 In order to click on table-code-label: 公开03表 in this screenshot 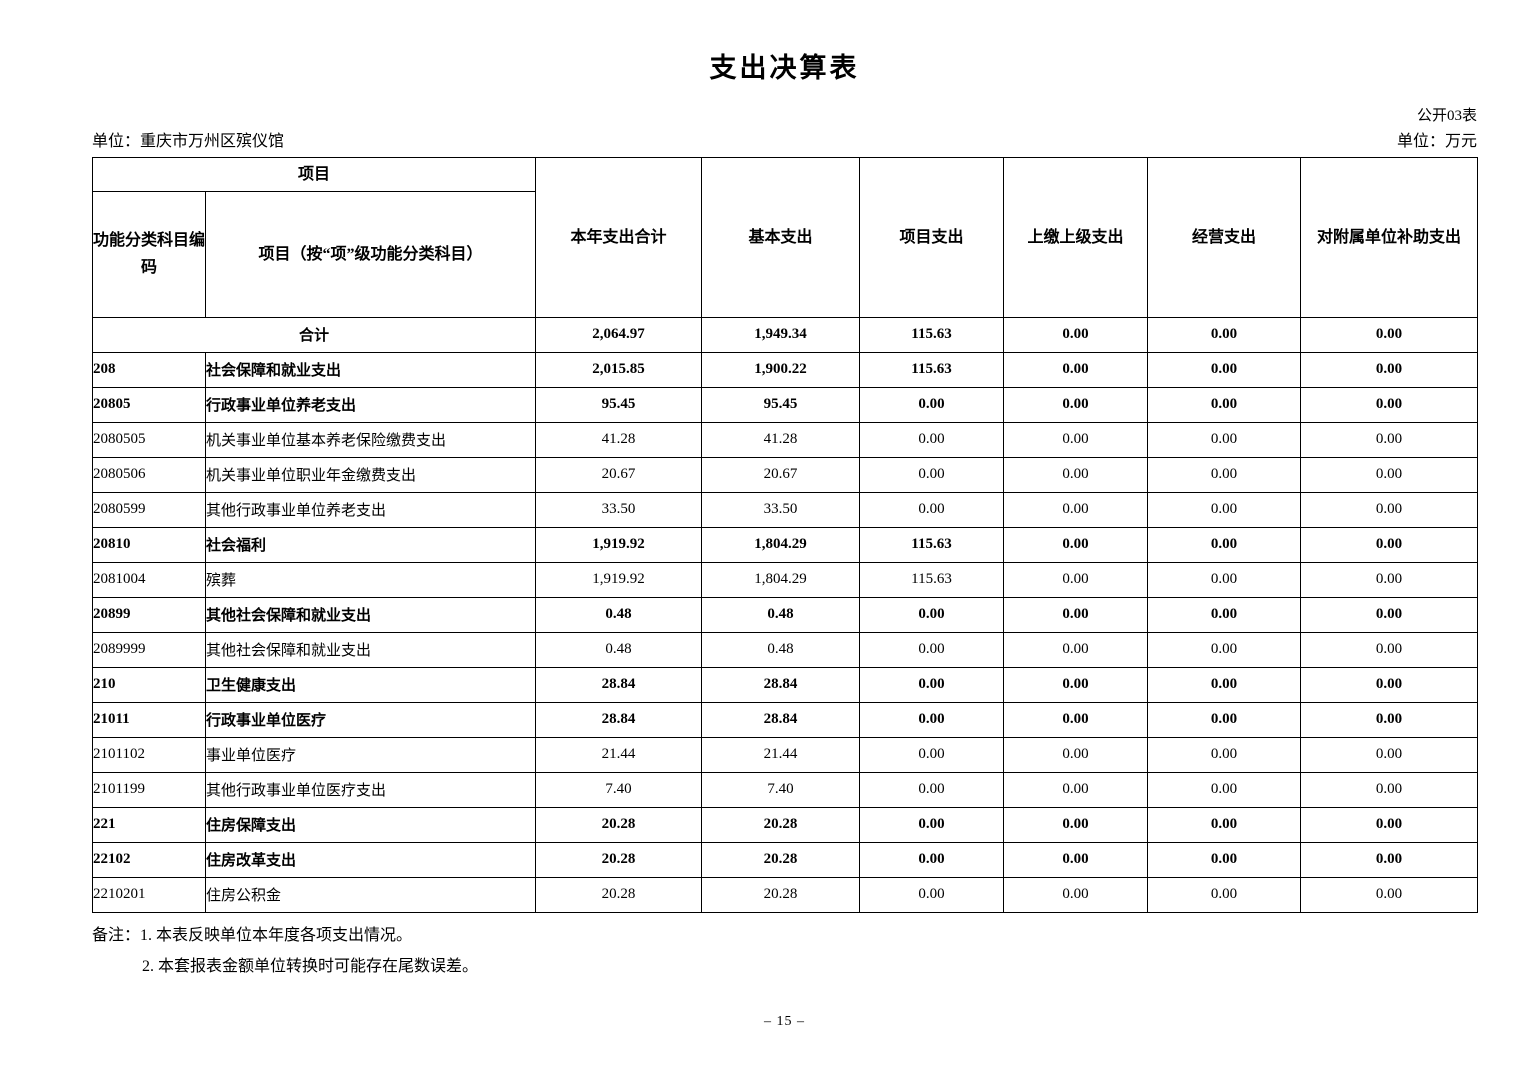, I will do `click(1446, 115)`.